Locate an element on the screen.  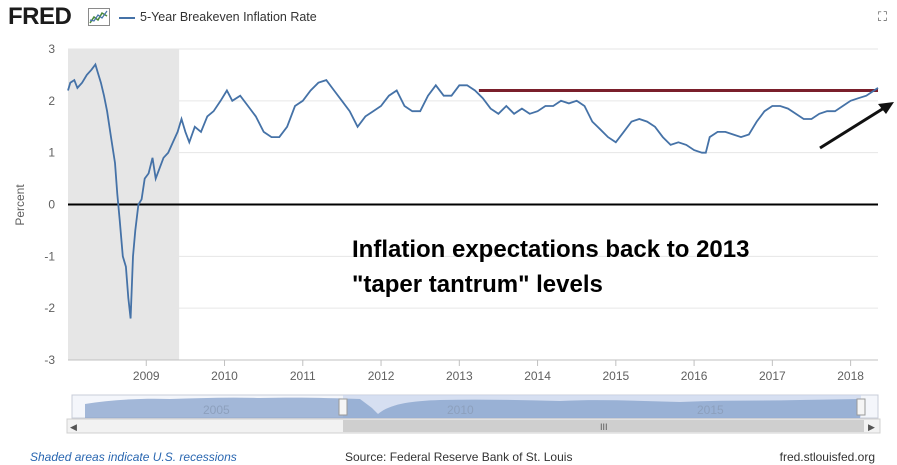
x-tick-label-6: 2015 is located at coordinates (615, 376).